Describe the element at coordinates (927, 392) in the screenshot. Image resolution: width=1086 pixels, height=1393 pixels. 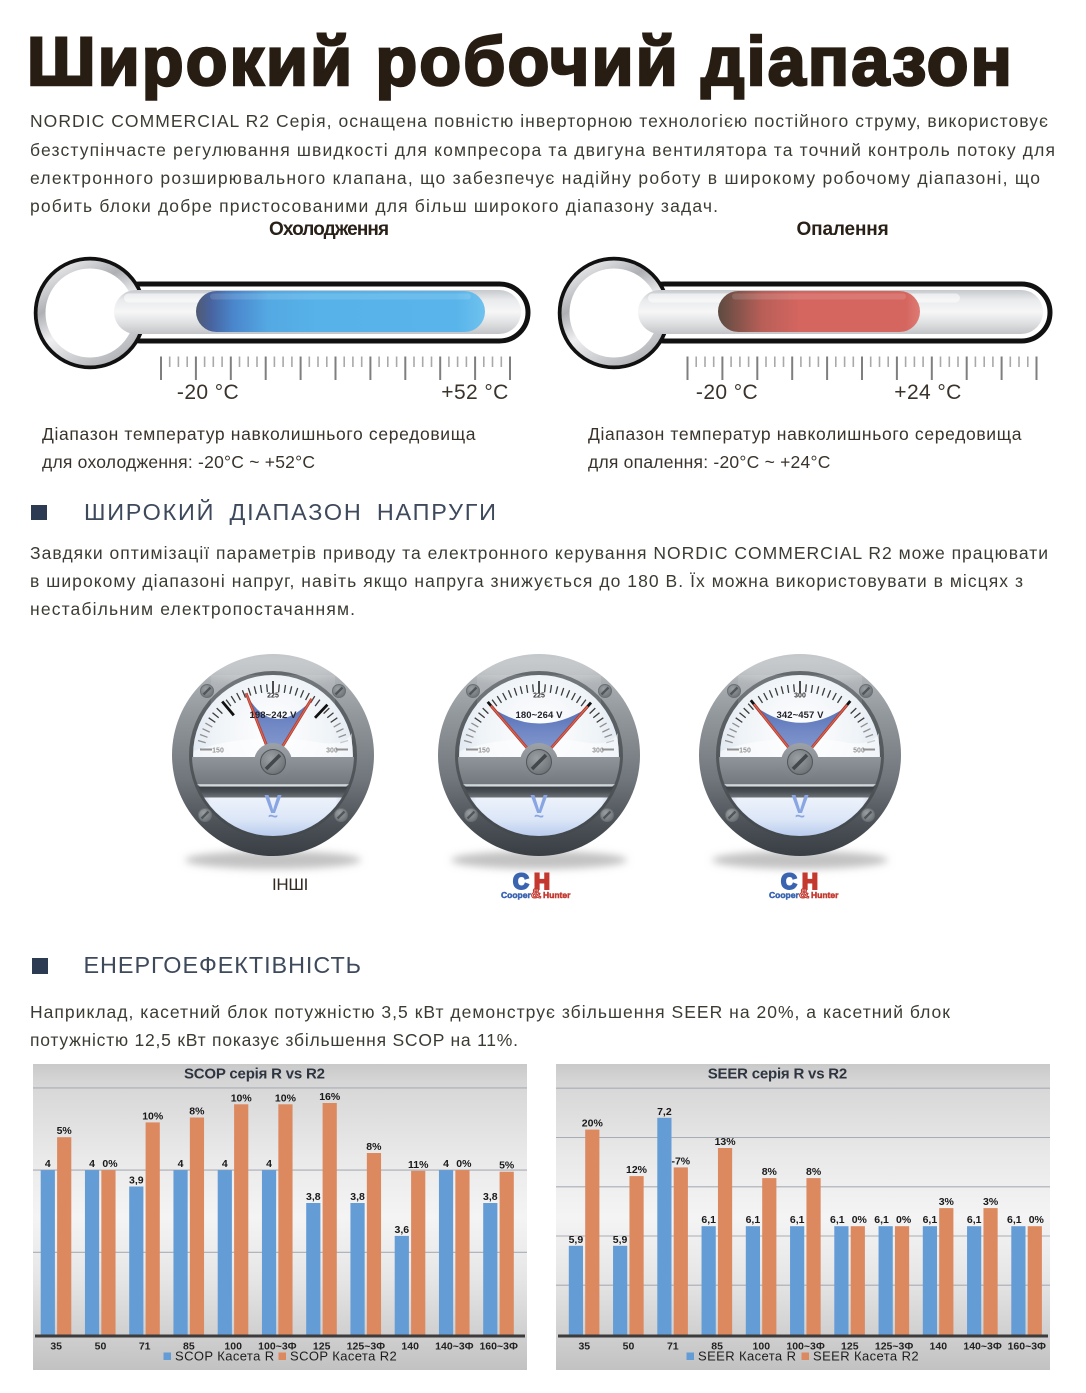
I see `svg-text: +24 °C` at that location.